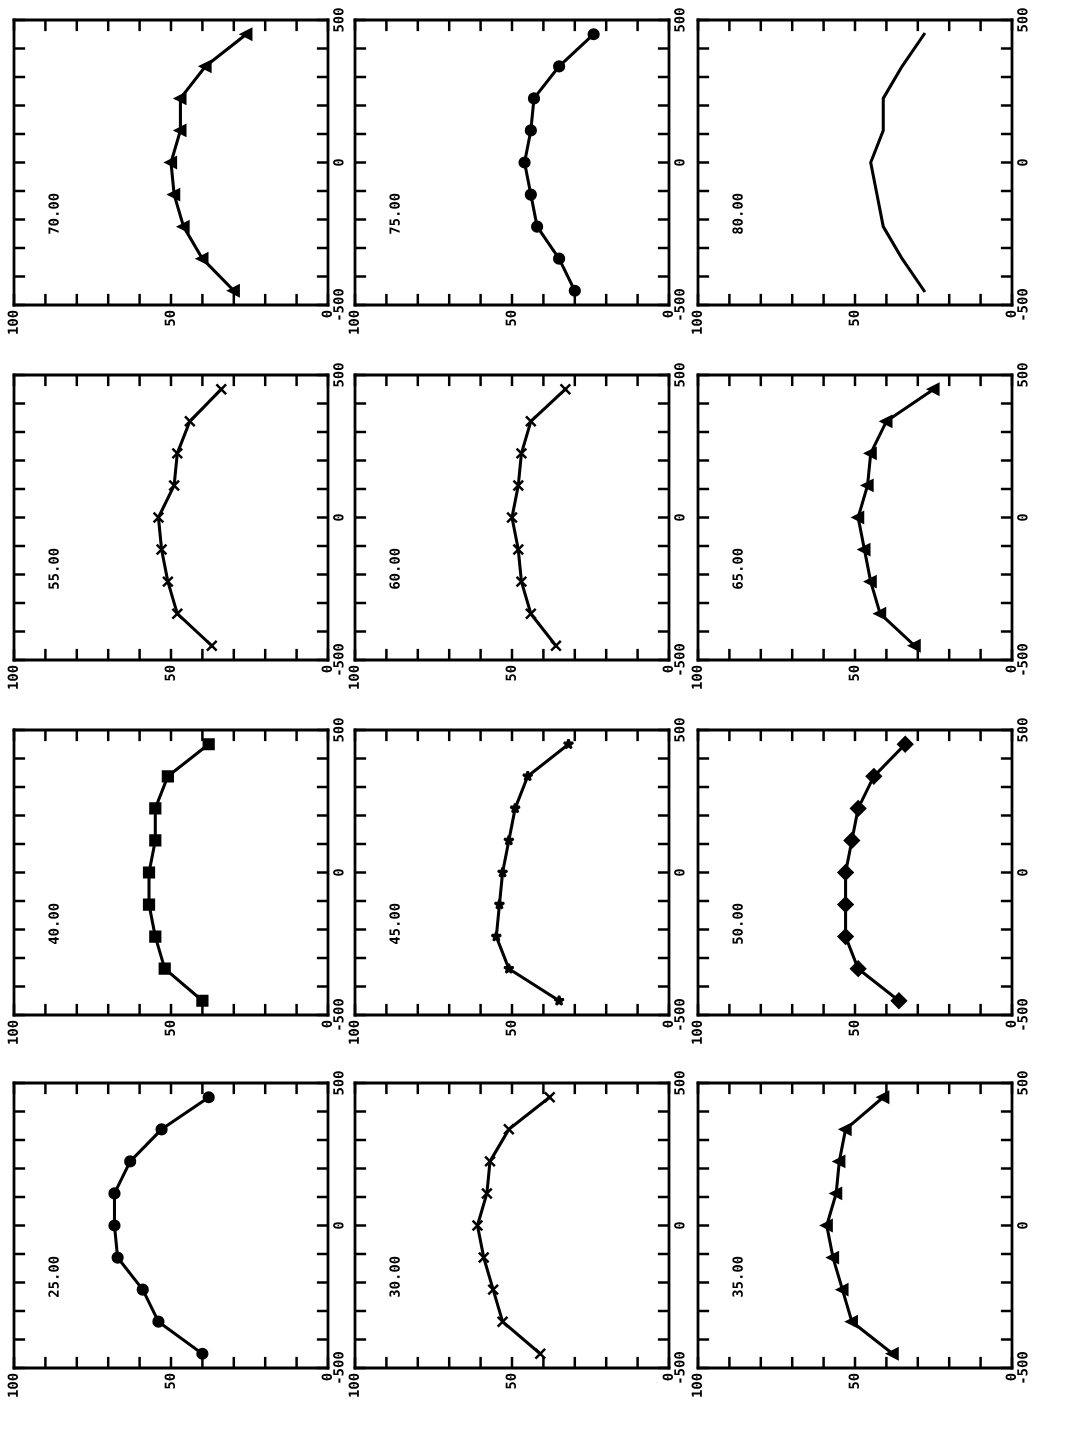 The width and height of the screenshot is (1077, 1430). What do you see at coordinates (53, 568) in the screenshot?
I see `text: 55.00` at bounding box center [53, 568].